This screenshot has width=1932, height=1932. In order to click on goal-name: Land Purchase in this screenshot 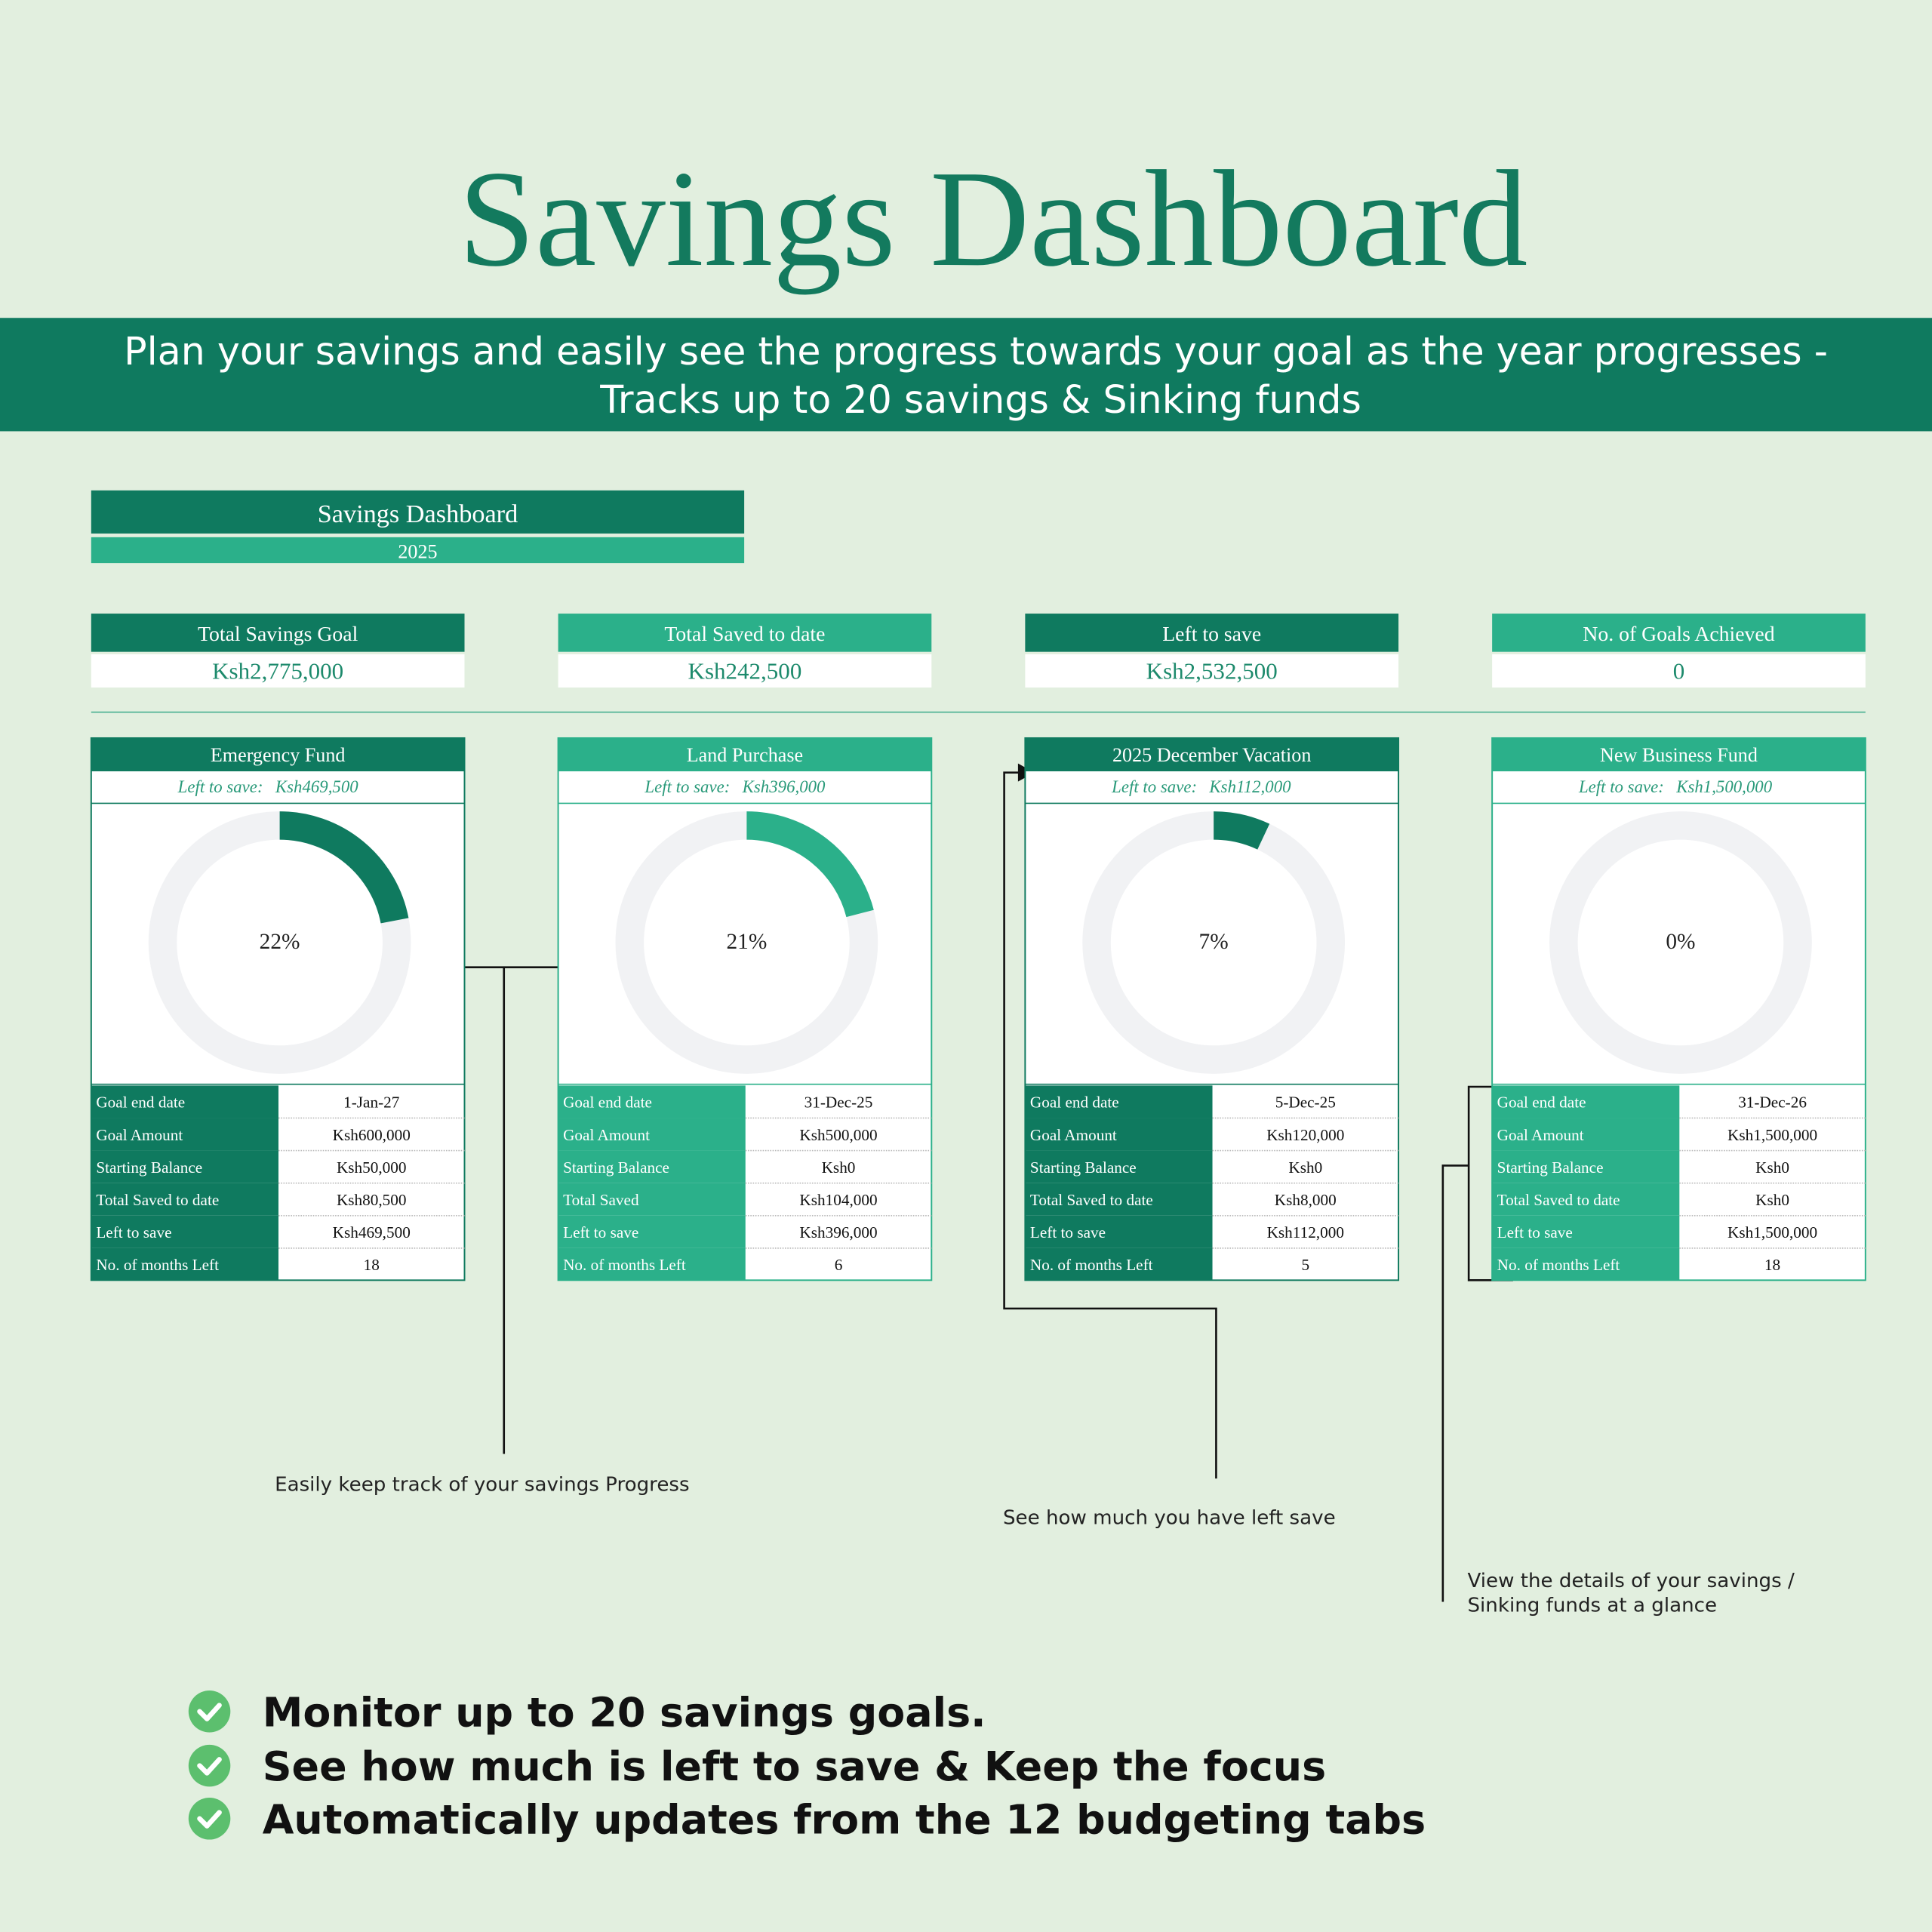, I will do `click(745, 755)`.